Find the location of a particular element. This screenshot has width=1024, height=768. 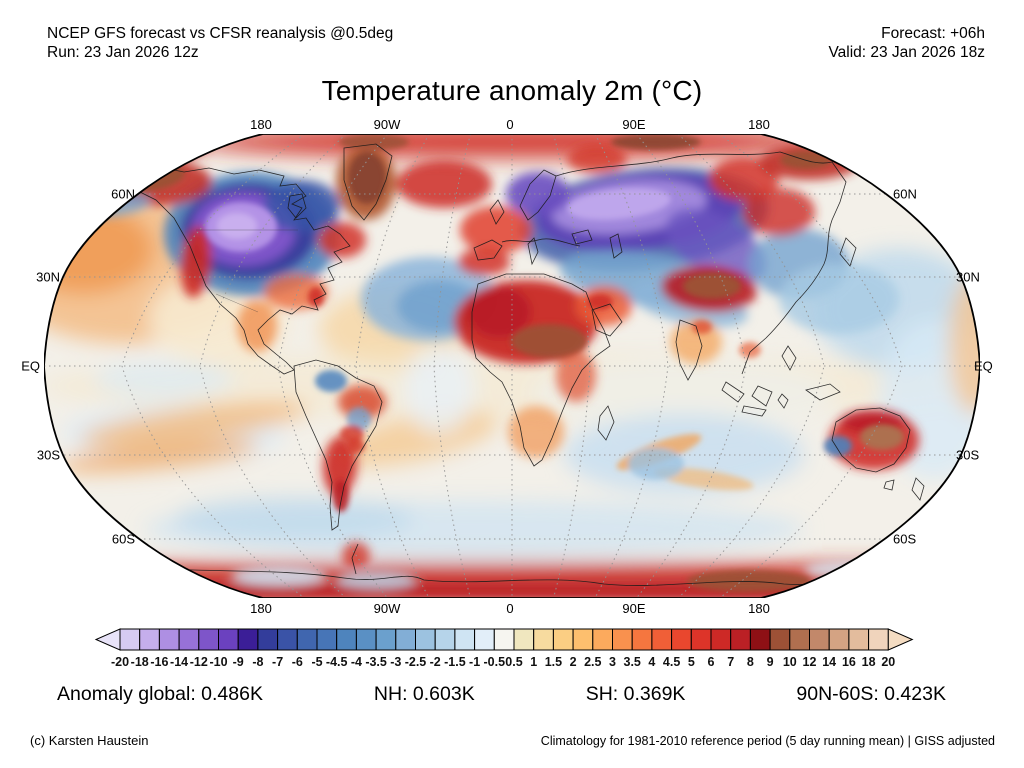

lon-label-top: 0 is located at coordinates (510, 124).